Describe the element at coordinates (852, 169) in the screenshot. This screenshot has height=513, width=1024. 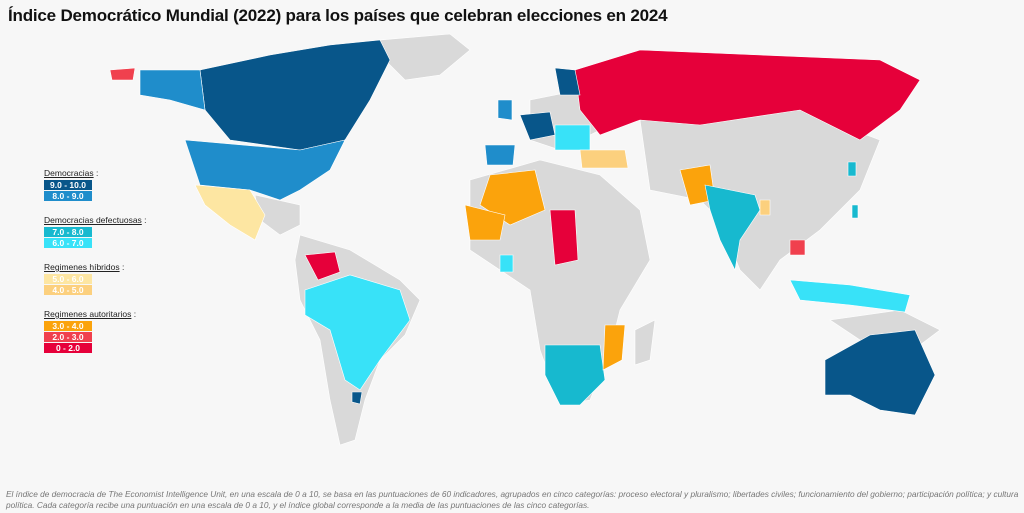
I see `country-taiwan` at that location.